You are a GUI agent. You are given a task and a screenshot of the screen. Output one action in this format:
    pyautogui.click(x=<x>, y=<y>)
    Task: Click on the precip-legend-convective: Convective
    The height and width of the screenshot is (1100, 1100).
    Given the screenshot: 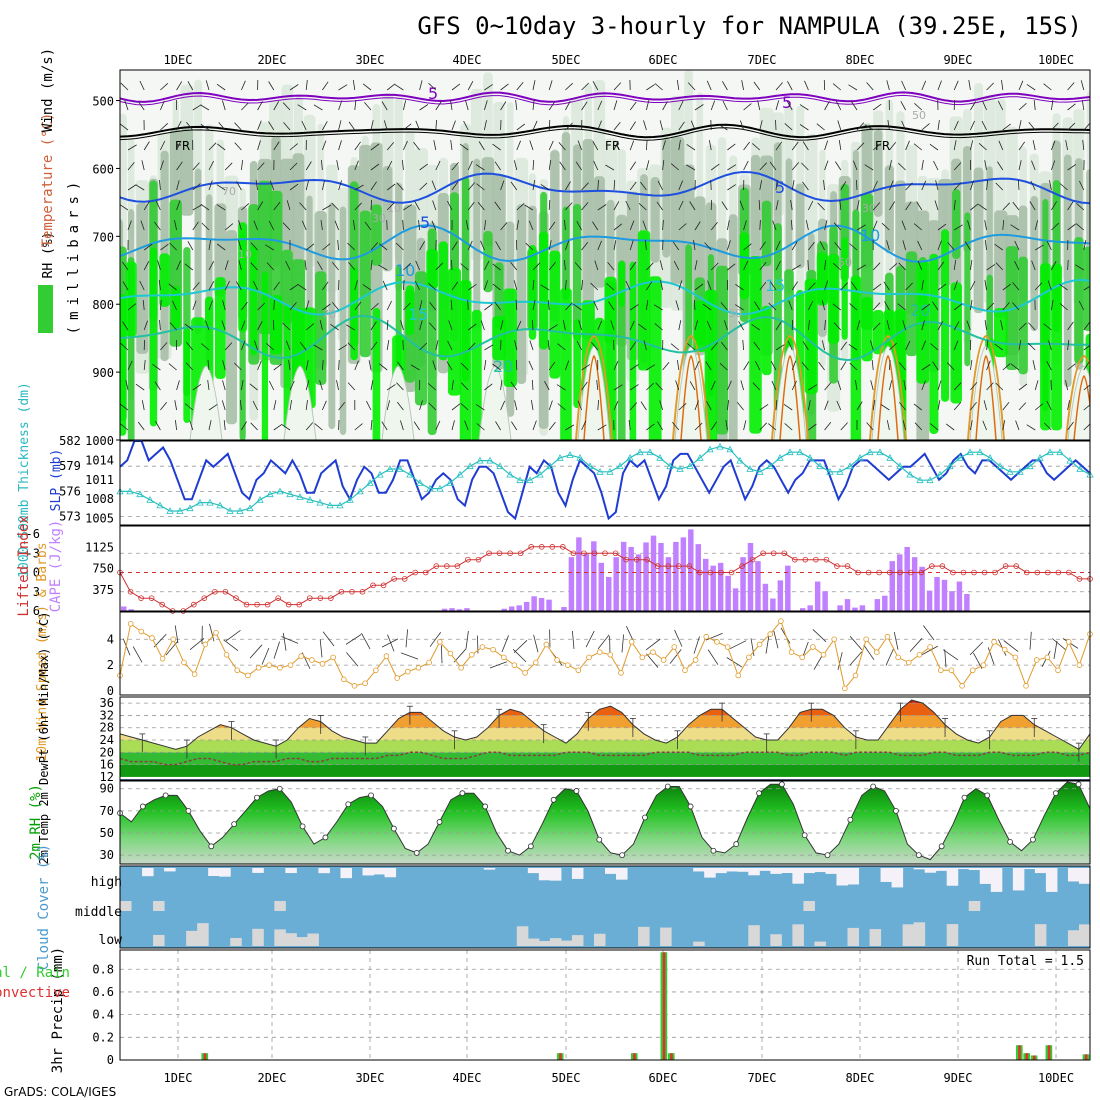 What is the action you would take?
    pyautogui.click(x=35, y=993)
    